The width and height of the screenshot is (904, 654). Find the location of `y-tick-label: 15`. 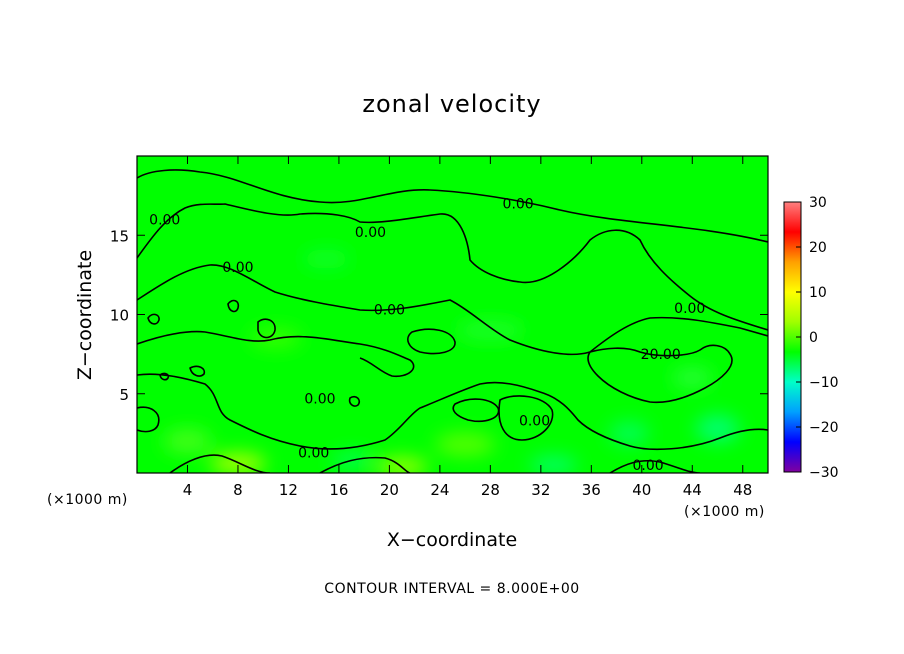

y-tick-label: 15 is located at coordinates (119, 236).